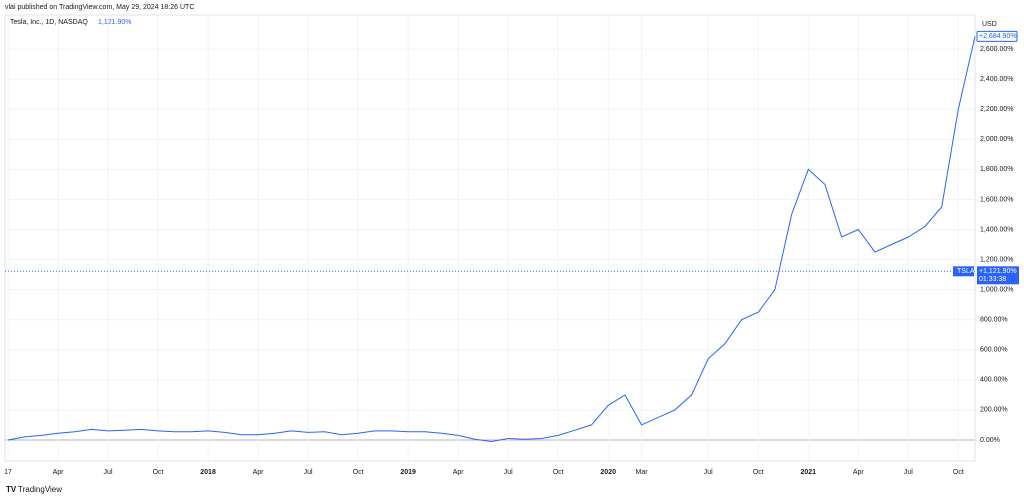 The height and width of the screenshot is (500, 1024). I want to click on last-price-box, so click(997, 36).